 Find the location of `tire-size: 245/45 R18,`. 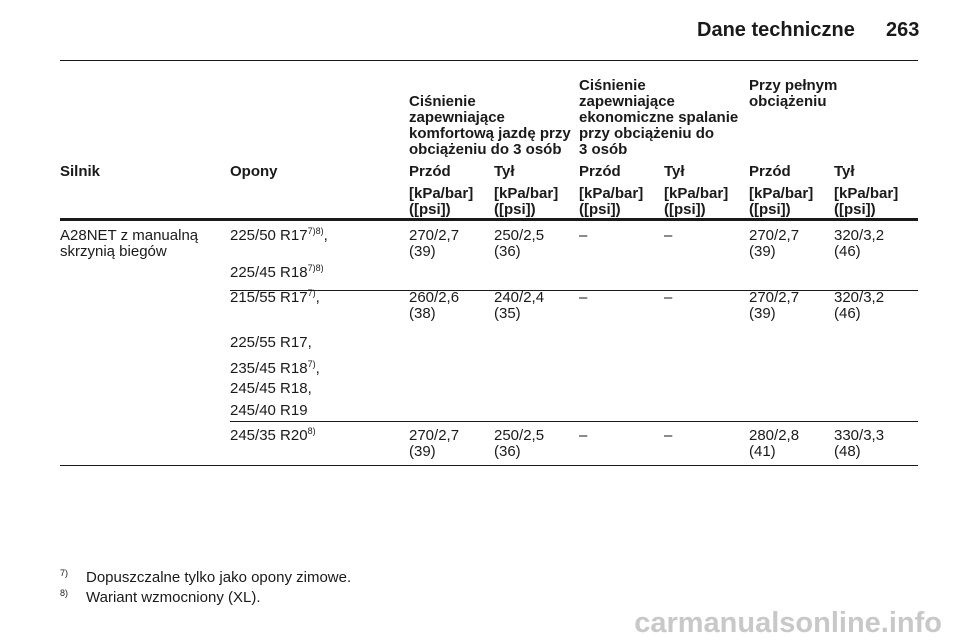

tire-size: 245/45 R18, is located at coordinates (271, 389).